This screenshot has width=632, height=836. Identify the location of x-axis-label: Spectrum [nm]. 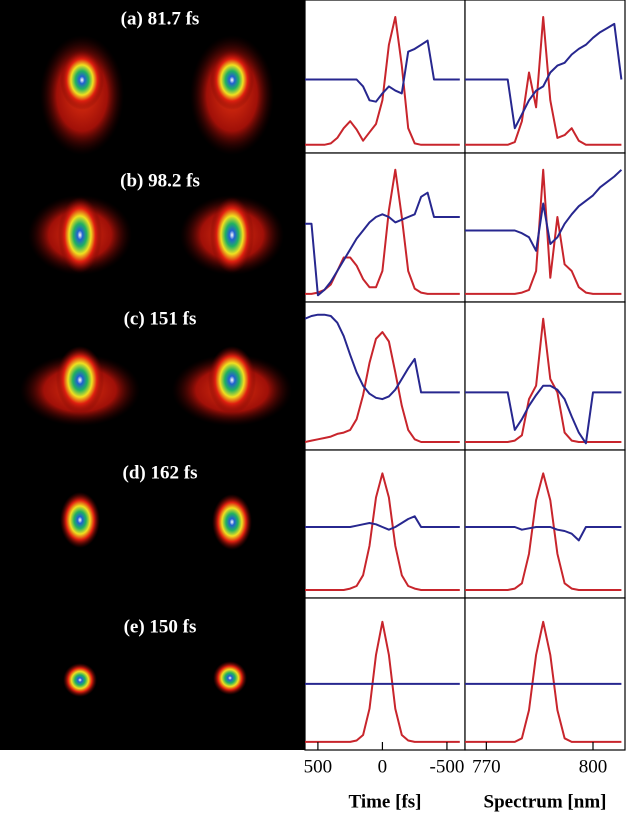
(545, 801).